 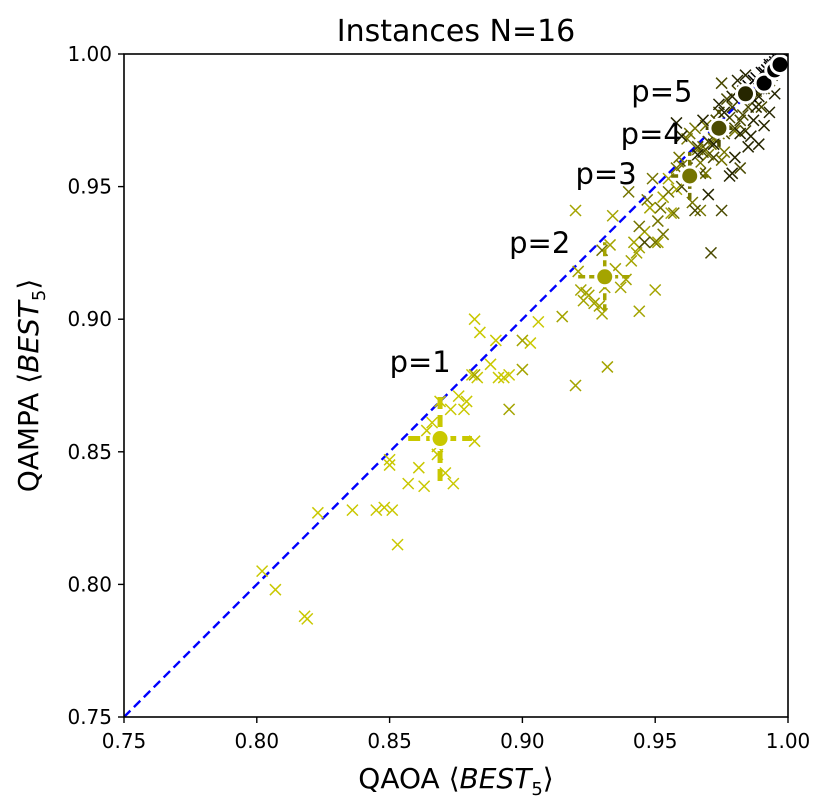 I want to click on series-label-p-2: p=2, so click(x=539, y=243).